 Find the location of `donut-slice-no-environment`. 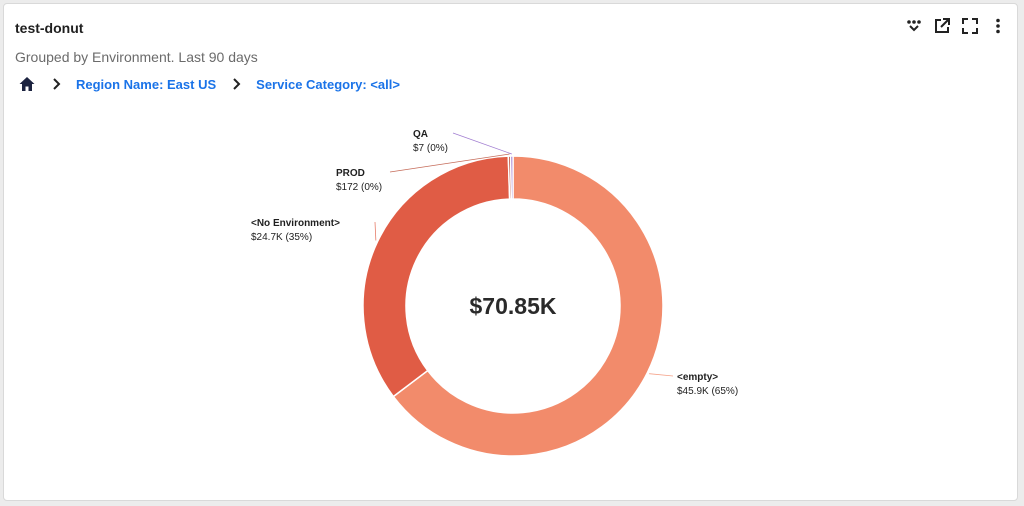

donut-slice-no-environment is located at coordinates (436, 276).